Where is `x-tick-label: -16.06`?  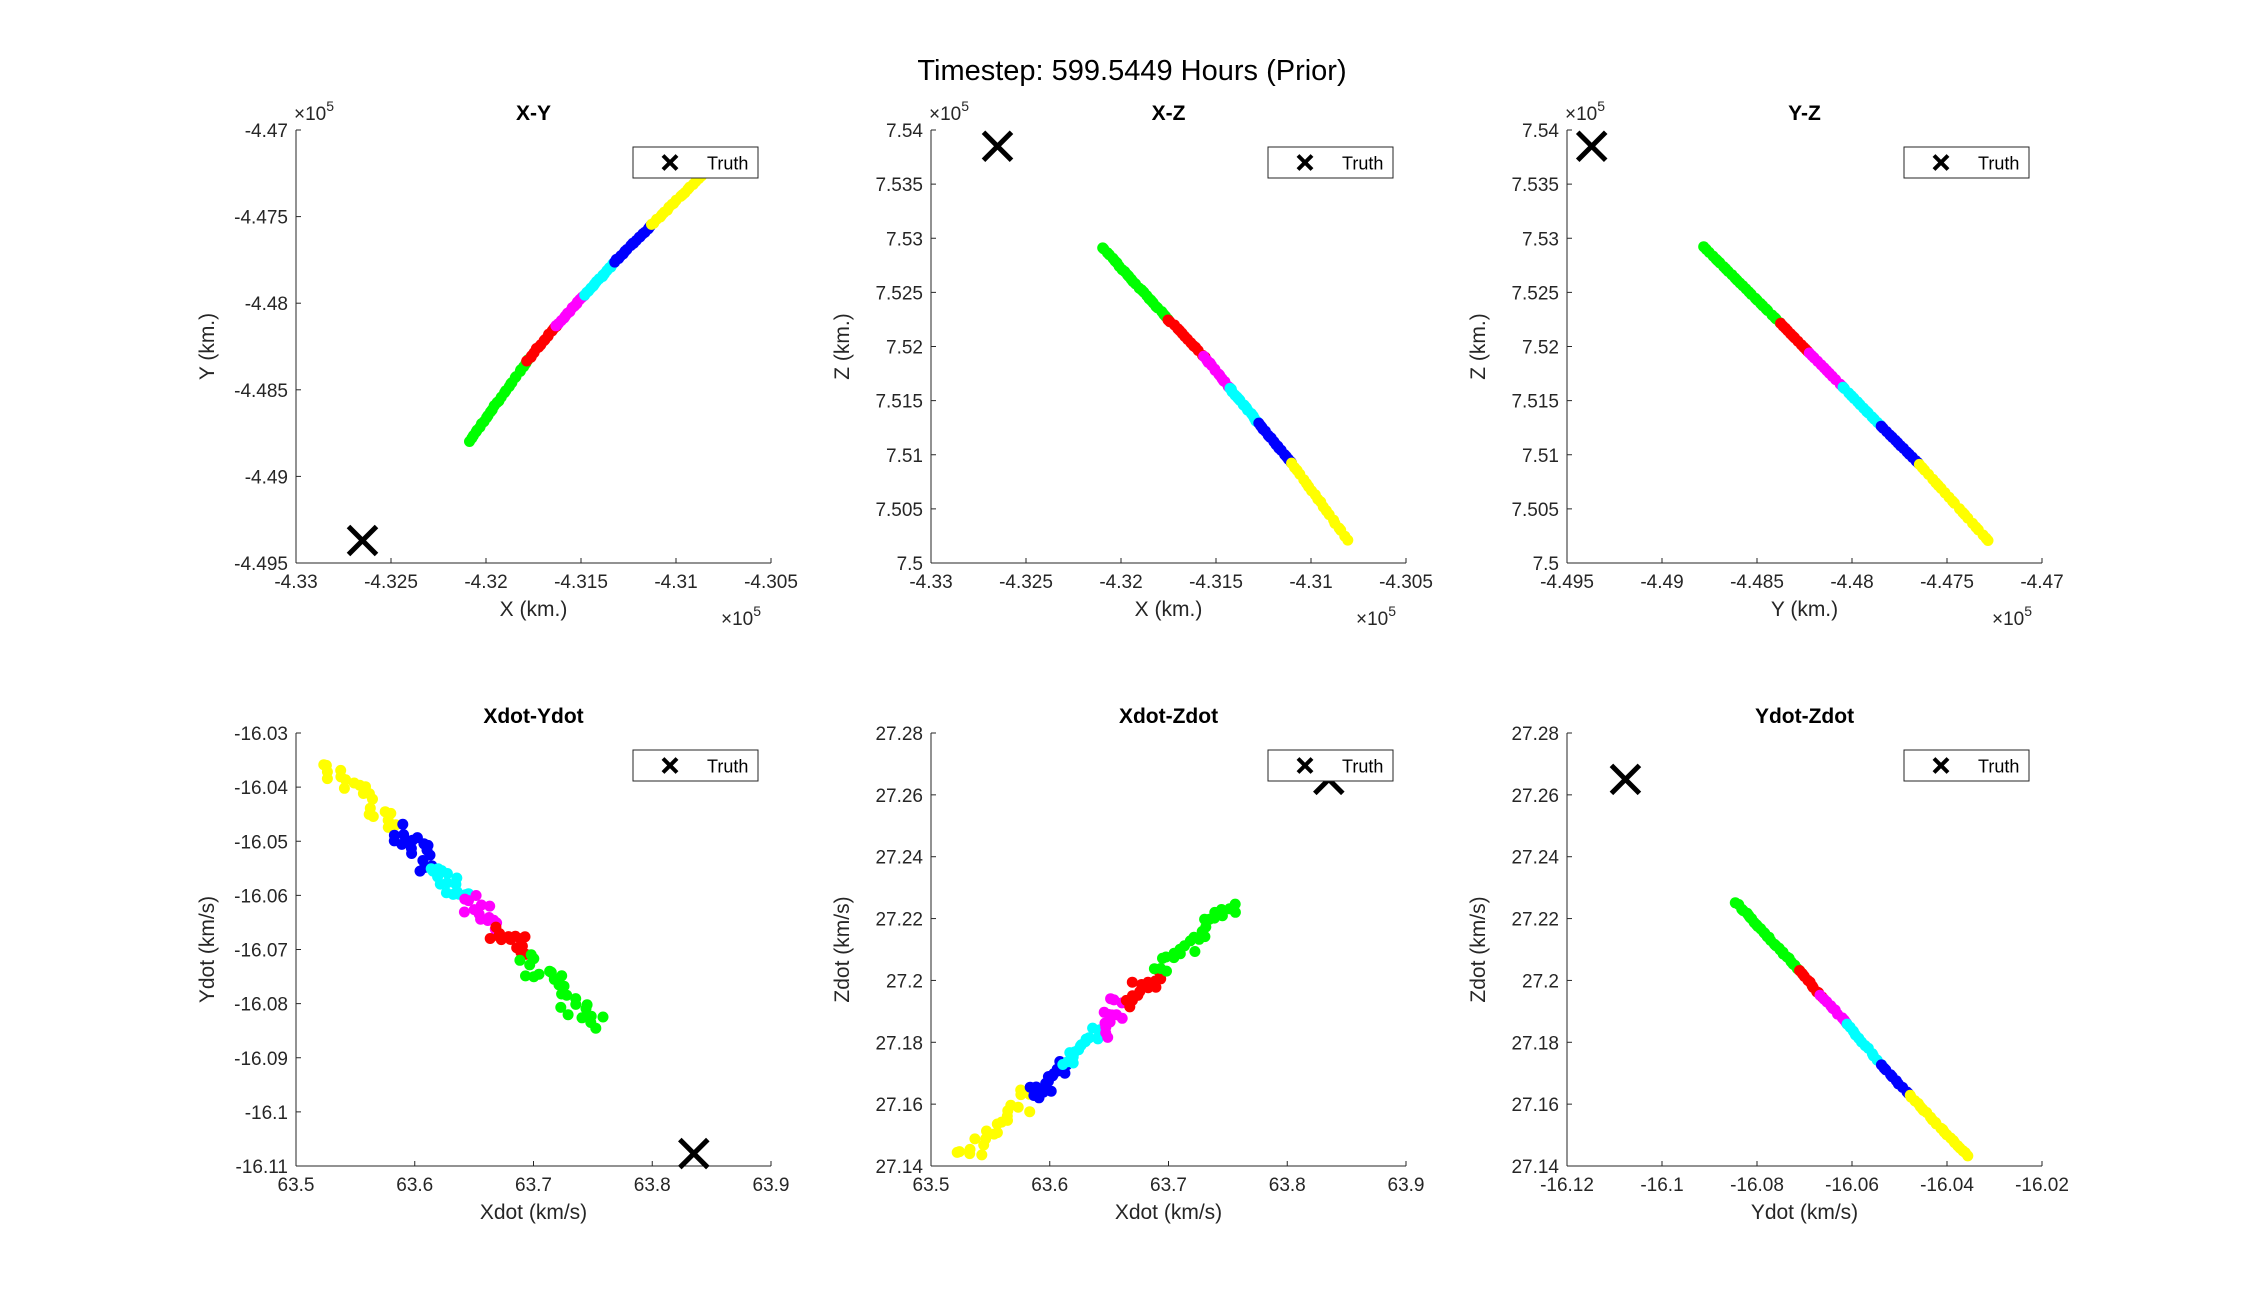 x-tick-label: -16.06 is located at coordinates (1852, 1185).